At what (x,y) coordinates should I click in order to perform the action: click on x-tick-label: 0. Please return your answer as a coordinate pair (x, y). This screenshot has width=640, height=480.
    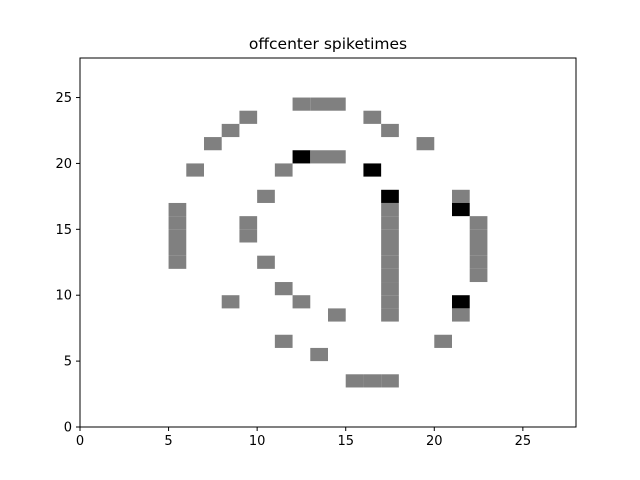
    Looking at the image, I should click on (80, 441).